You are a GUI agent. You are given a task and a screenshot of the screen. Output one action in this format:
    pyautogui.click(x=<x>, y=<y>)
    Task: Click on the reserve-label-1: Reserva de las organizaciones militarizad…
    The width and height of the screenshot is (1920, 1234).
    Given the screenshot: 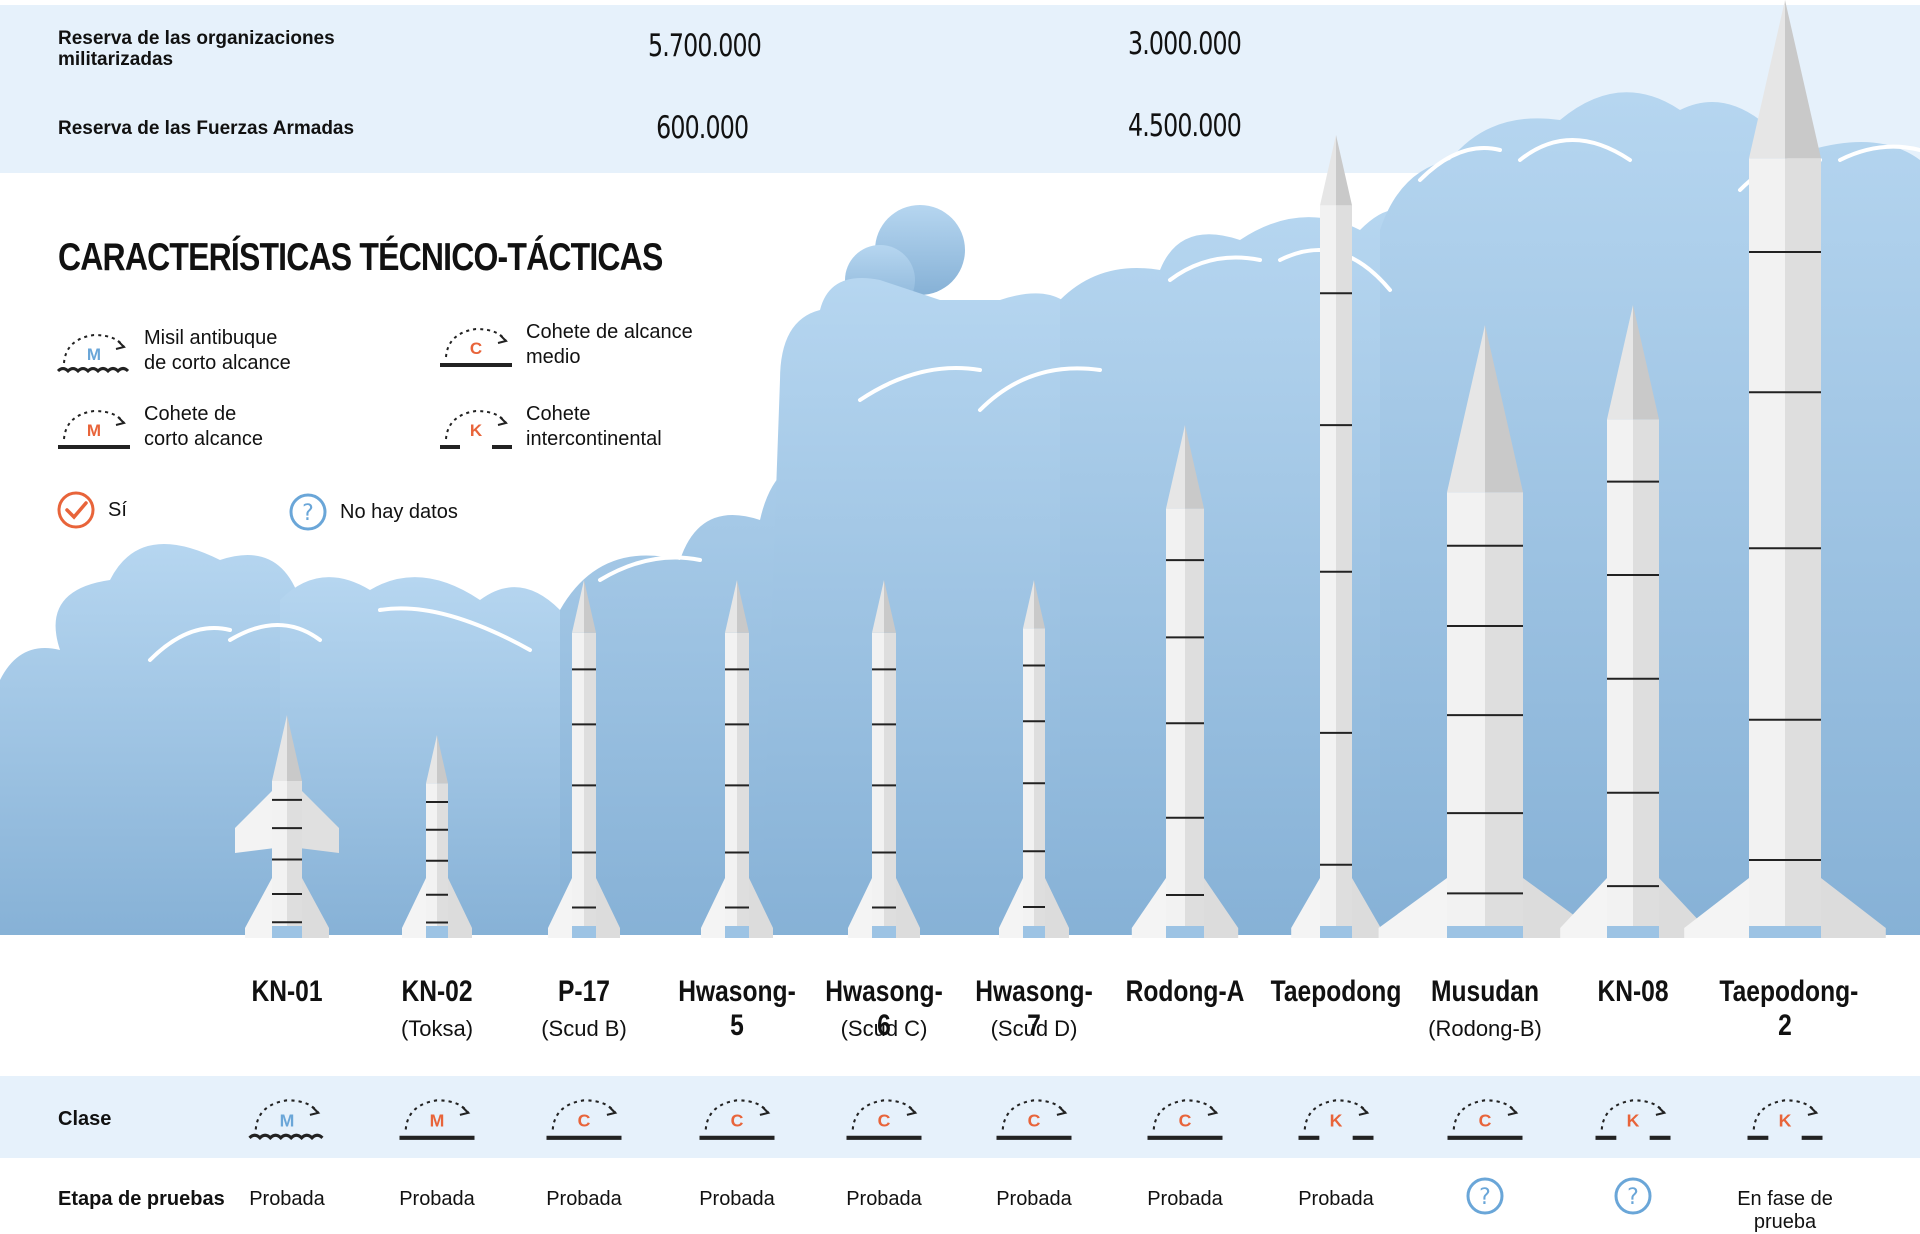 What is the action you would take?
    pyautogui.click(x=196, y=49)
    